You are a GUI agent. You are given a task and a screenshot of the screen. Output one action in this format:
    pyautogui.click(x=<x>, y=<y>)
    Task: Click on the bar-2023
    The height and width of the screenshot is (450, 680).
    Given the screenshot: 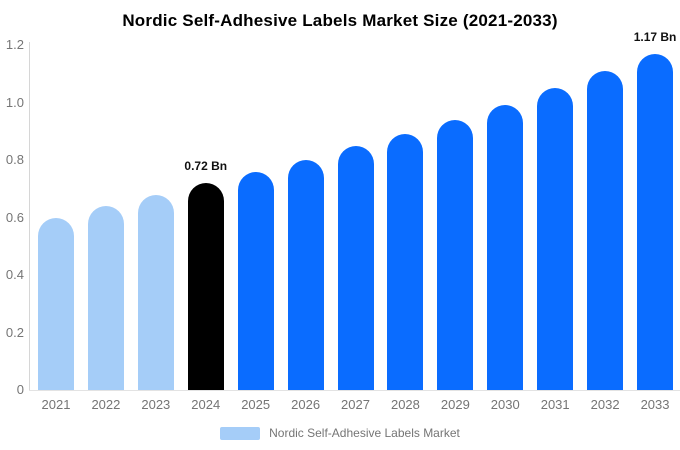 What is the action you would take?
    pyautogui.click(x=155, y=292)
    